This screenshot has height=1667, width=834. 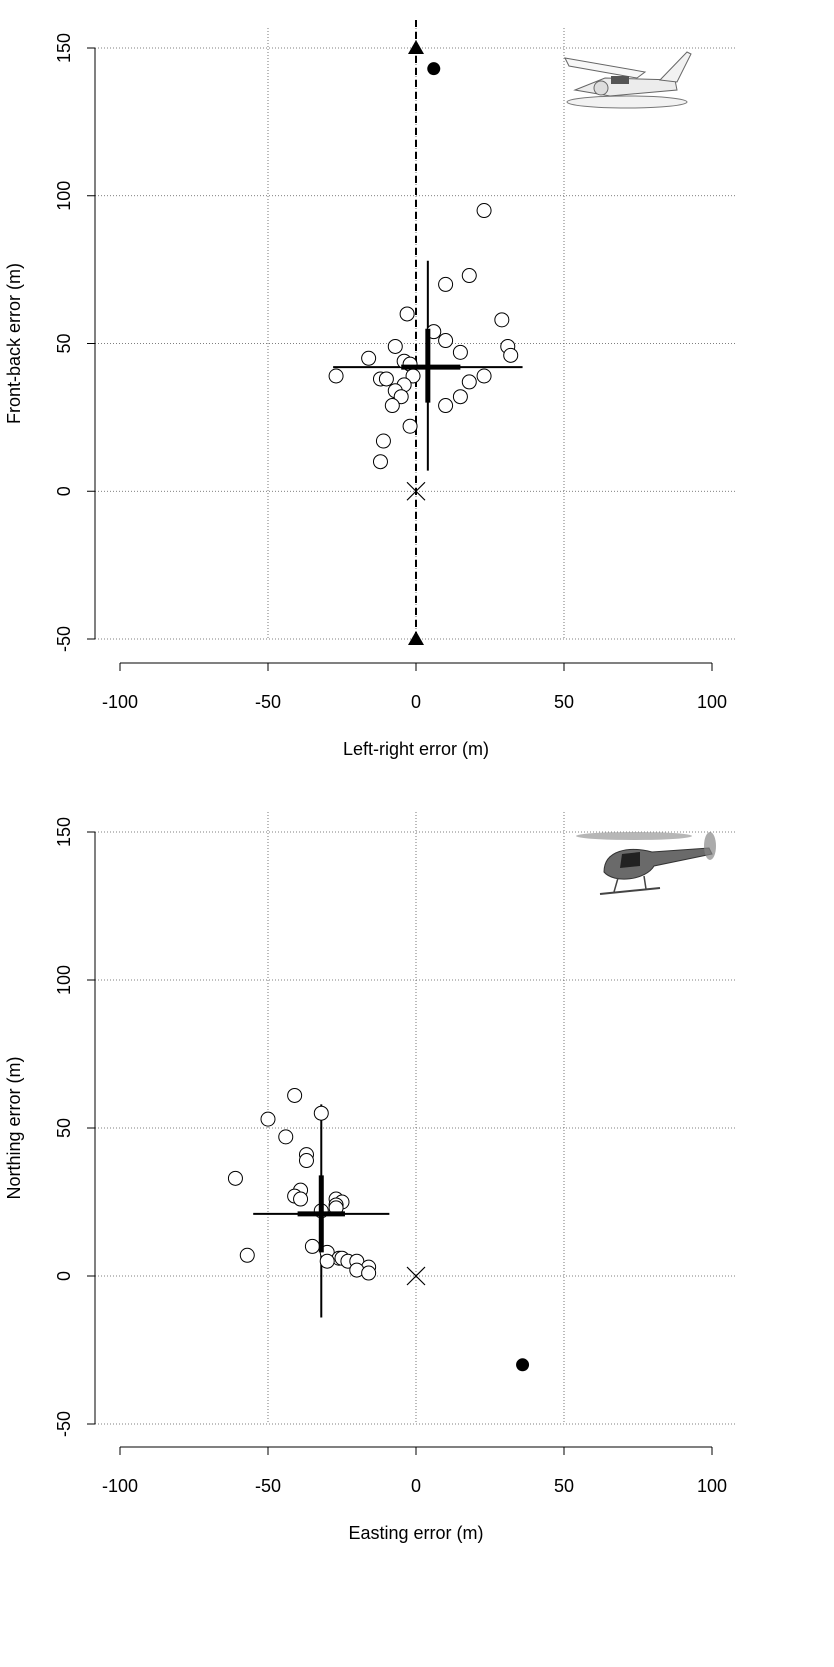 What do you see at coordinates (601, 88) in the screenshot?
I see `propeller-shape` at bounding box center [601, 88].